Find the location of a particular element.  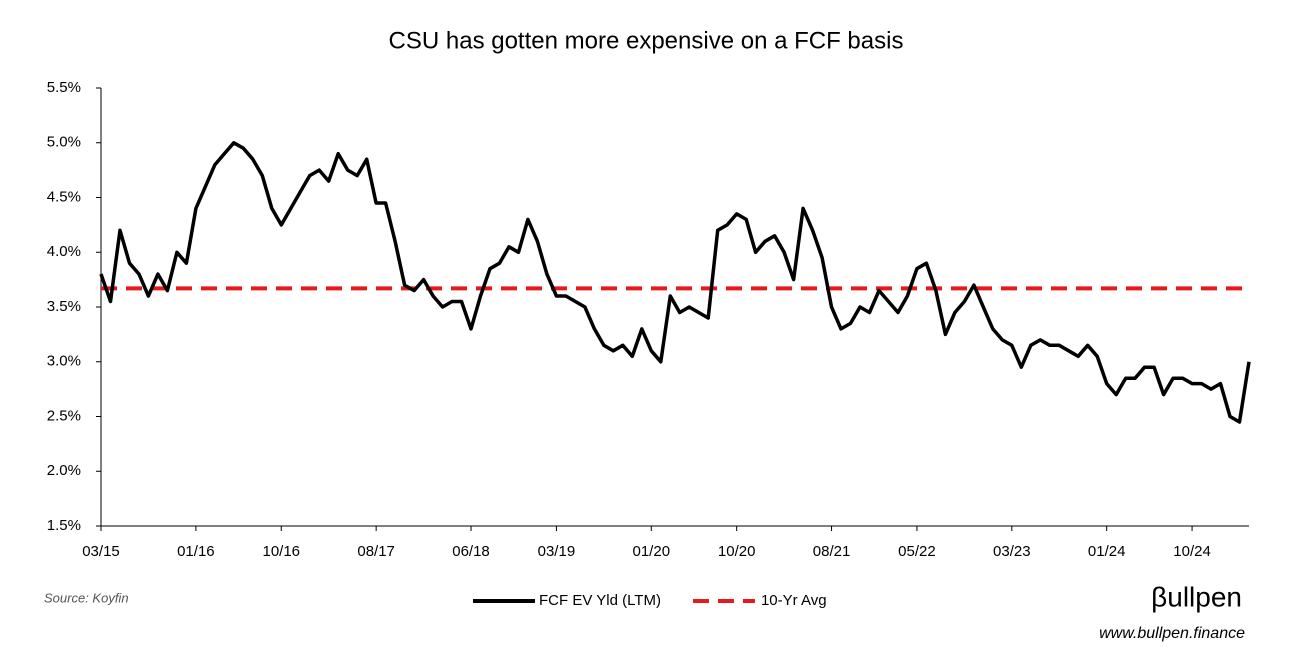

x-tick-label: 10/16 is located at coordinates (281, 551).